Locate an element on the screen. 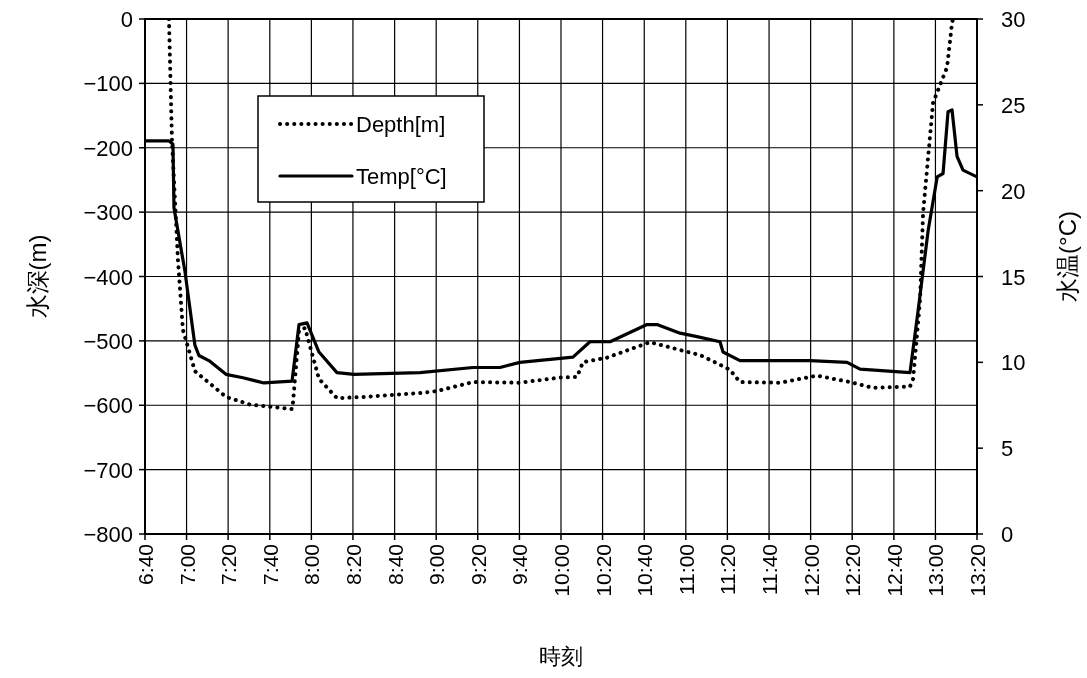  xtick: 6:40 is located at coordinates (145, 564).